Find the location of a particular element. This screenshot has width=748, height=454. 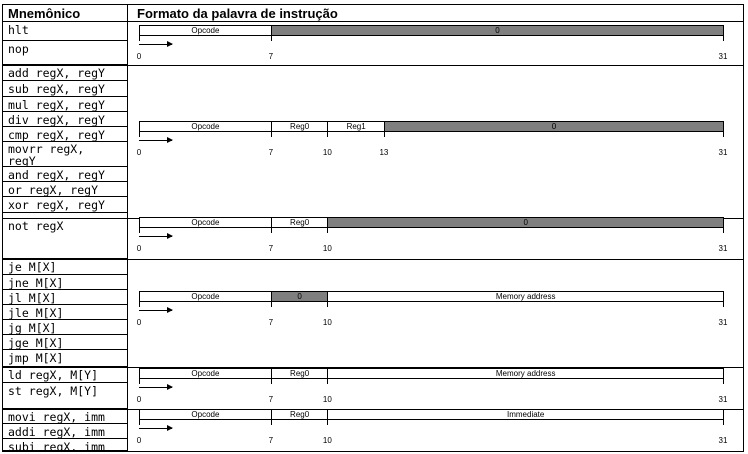

mnemonic-cell: jge M[X] is located at coordinates (65, 342).